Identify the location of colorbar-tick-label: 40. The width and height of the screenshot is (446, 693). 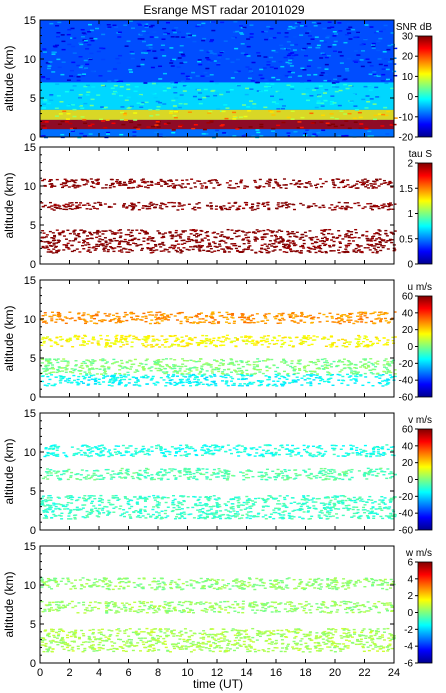
(408, 313).